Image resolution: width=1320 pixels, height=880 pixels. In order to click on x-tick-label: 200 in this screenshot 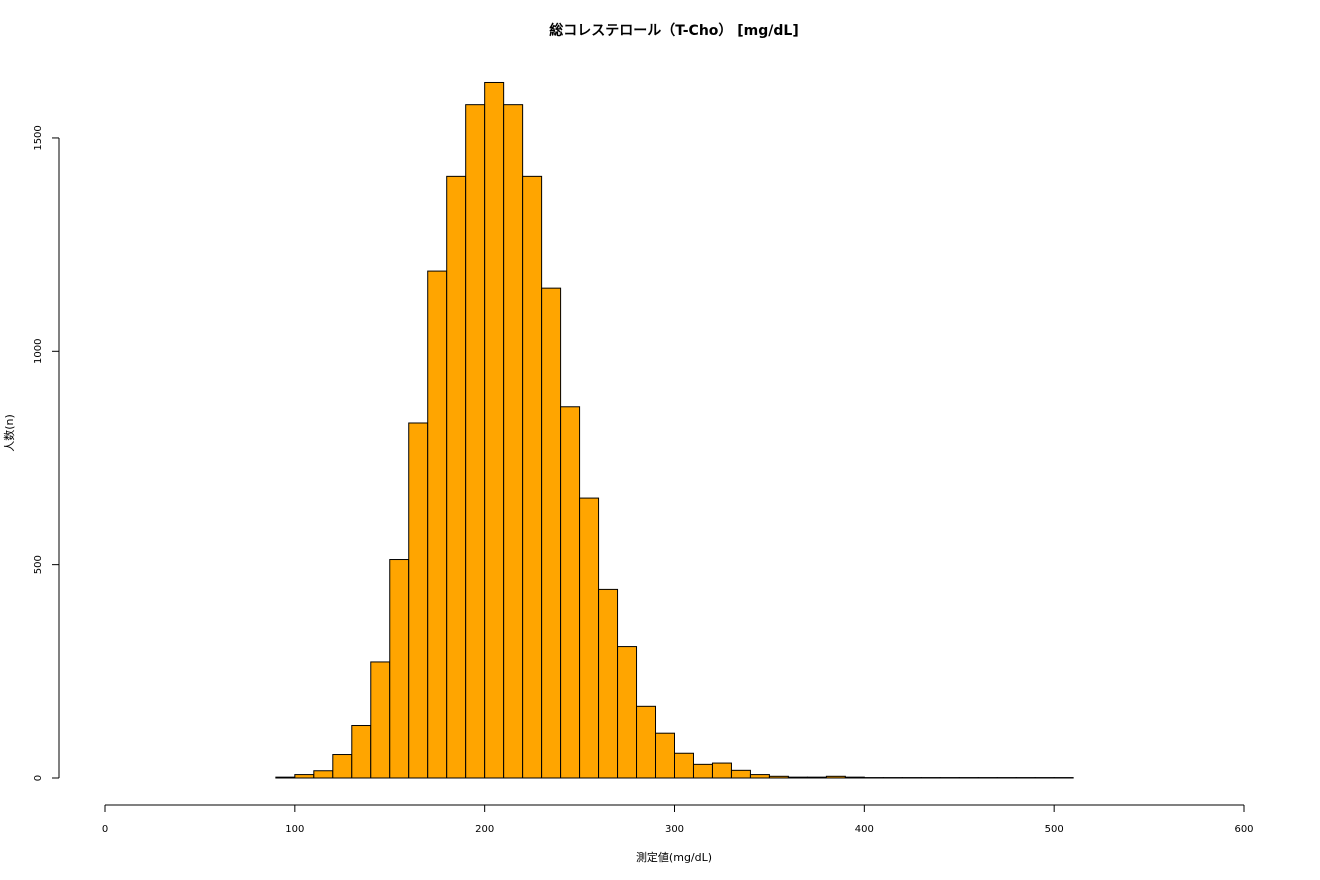, I will do `click(484, 829)`.